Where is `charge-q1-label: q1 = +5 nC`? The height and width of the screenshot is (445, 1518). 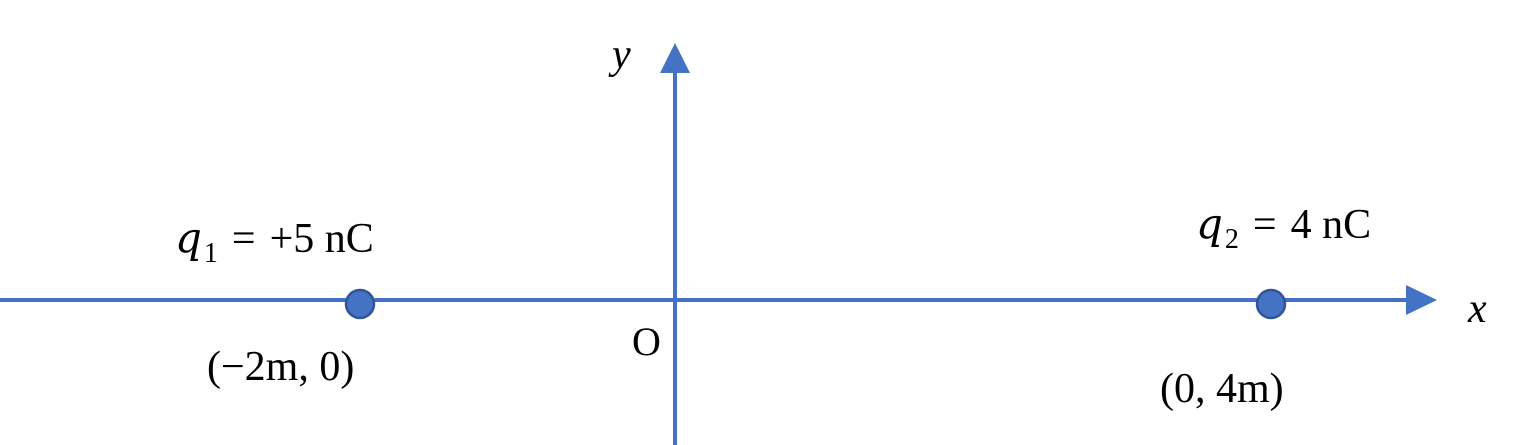 charge-q1-label: q1 = +5 nC is located at coordinates (274, 241).